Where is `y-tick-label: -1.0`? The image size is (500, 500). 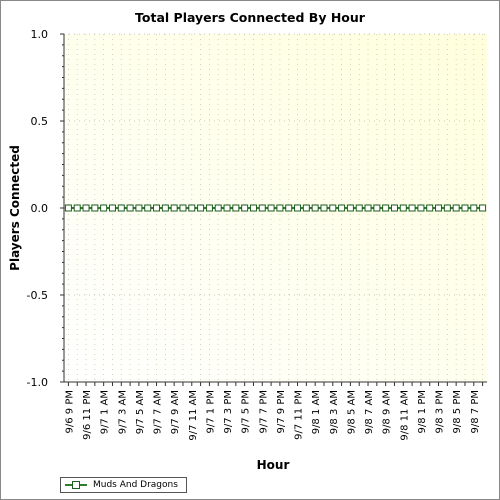 y-tick-label: -1.0 is located at coordinates (37, 382).